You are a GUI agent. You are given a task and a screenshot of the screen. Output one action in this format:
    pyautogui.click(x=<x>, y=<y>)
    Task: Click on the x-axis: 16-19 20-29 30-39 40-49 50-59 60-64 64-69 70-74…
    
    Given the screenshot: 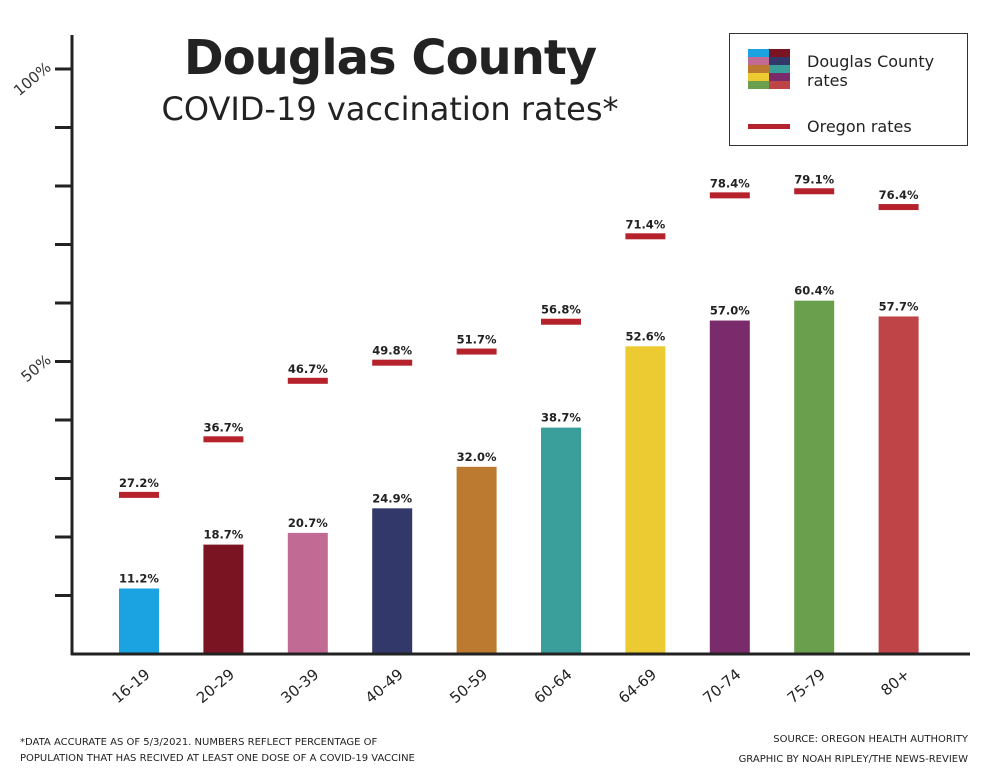 What is the action you would take?
    pyautogui.click(x=520, y=679)
    